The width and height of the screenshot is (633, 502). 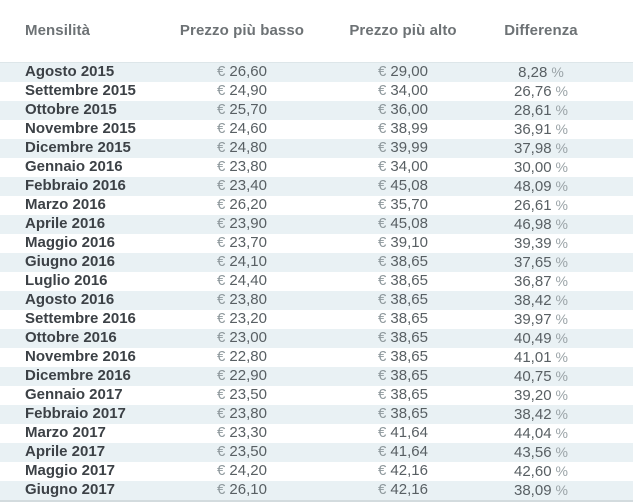 What do you see at coordinates (70, 299) in the screenshot?
I see `month-cell: Agosto 2016` at bounding box center [70, 299].